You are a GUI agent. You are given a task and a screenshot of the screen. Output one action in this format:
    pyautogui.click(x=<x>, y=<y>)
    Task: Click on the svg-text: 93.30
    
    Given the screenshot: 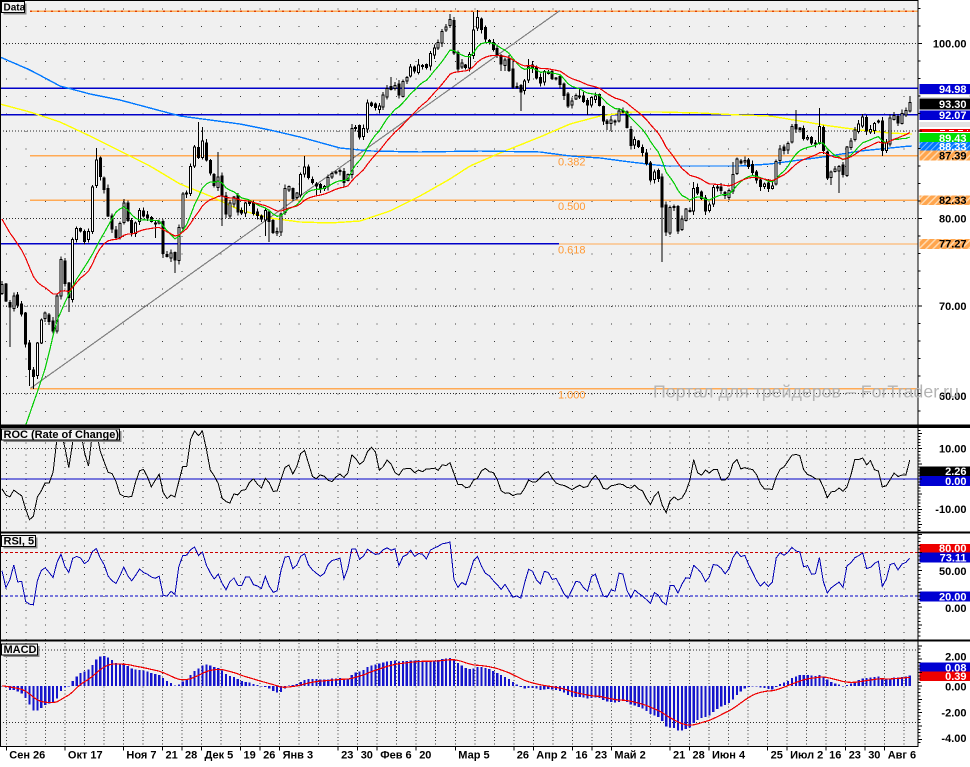 What is the action you would take?
    pyautogui.click(x=953, y=105)
    